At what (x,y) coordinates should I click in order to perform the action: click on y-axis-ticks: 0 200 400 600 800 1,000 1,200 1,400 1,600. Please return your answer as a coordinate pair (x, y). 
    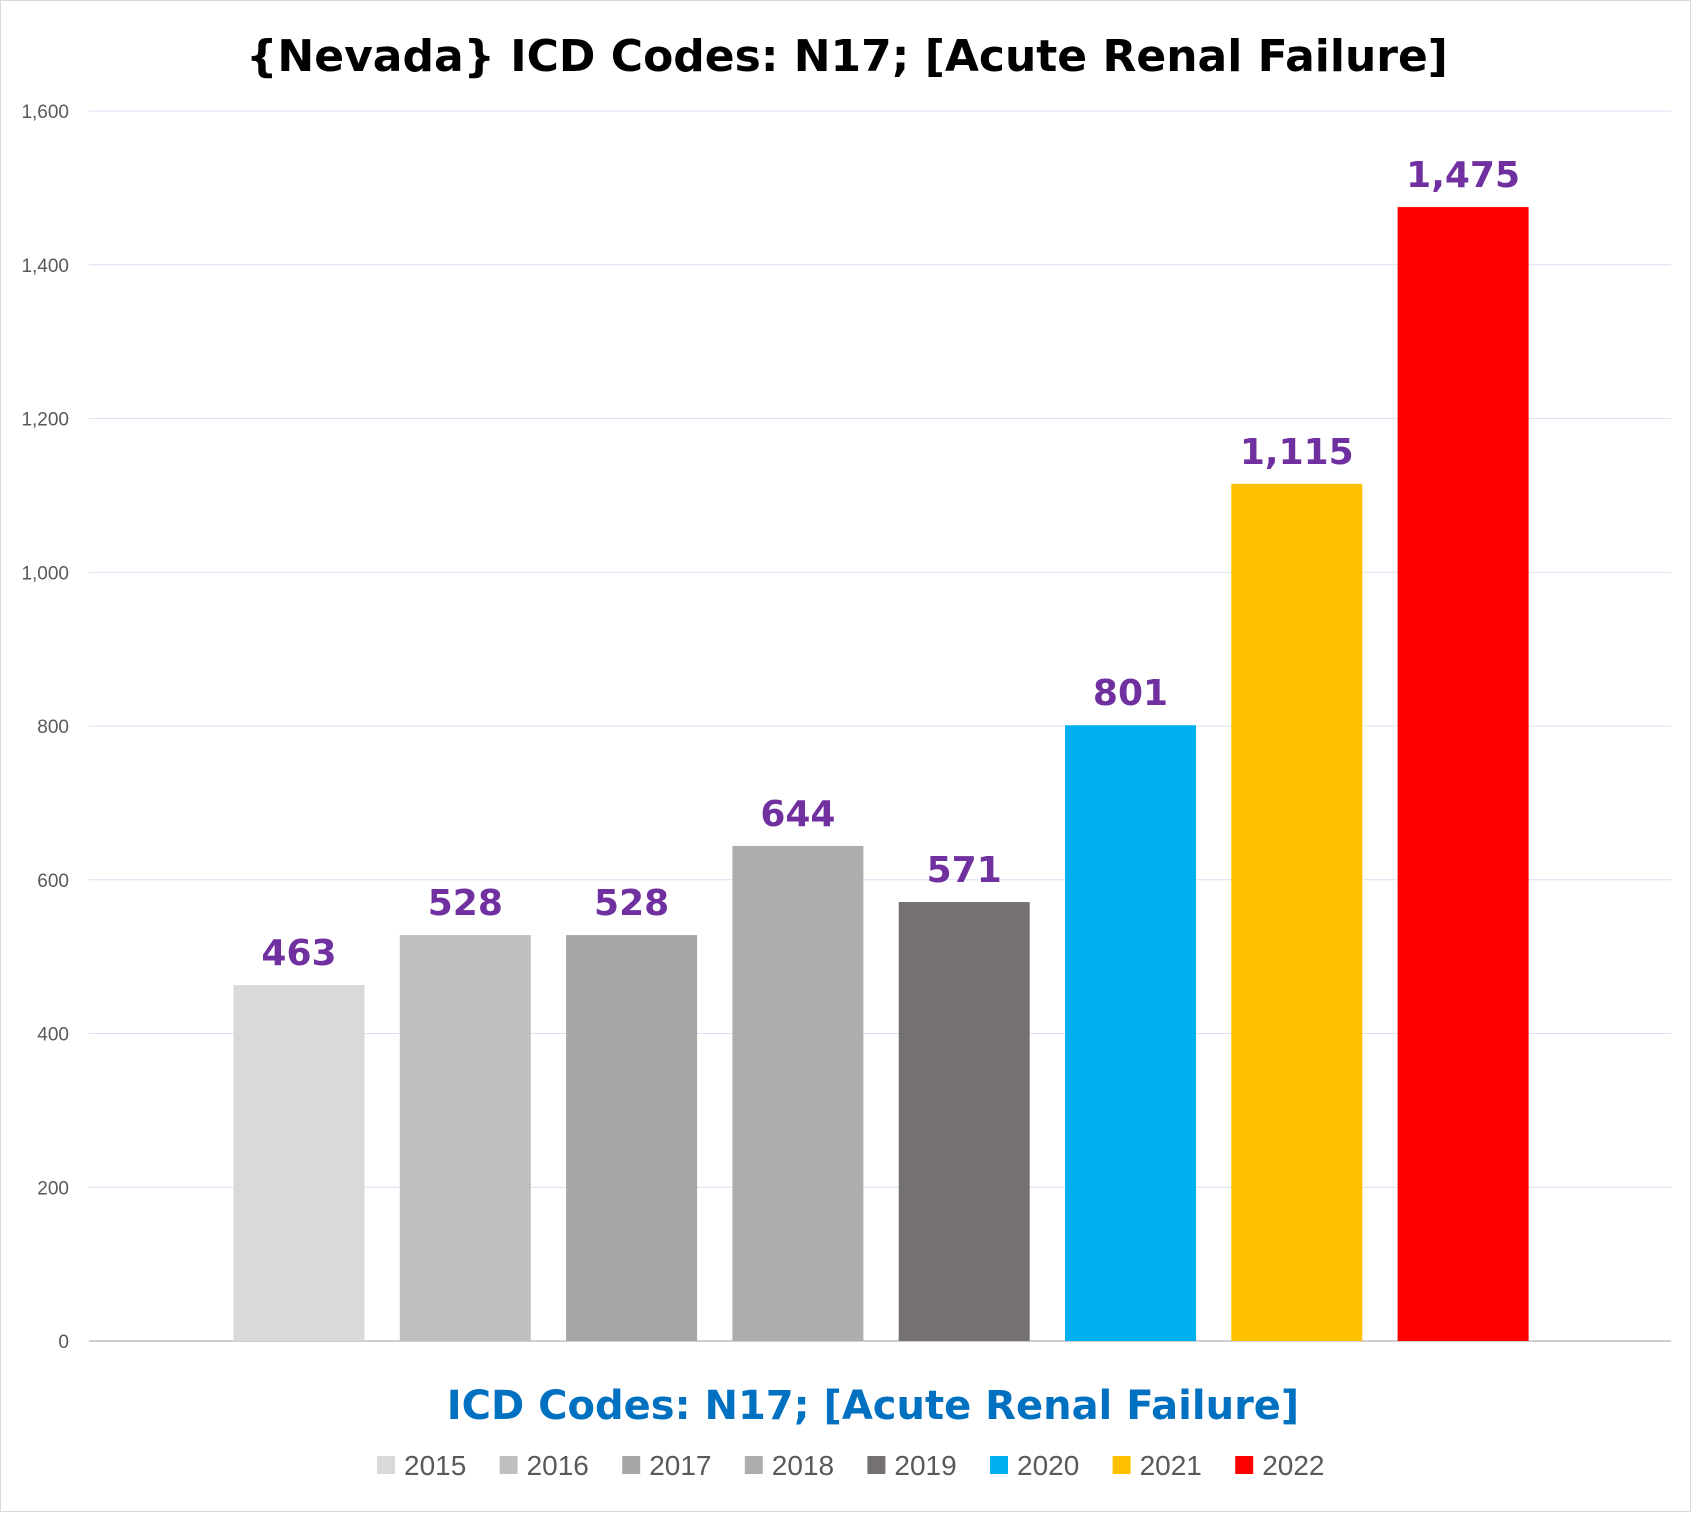
    Looking at the image, I should click on (45, 727).